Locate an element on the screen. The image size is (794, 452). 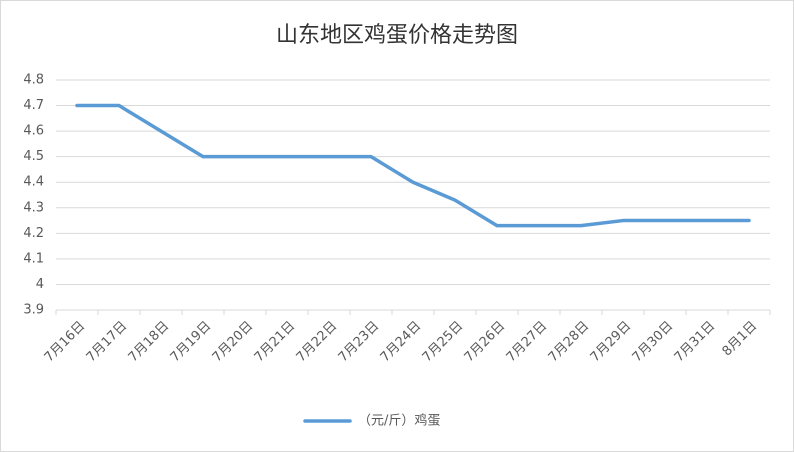
chart-title: 山东地区鸡蛋价格走势图 is located at coordinates (397, 35).